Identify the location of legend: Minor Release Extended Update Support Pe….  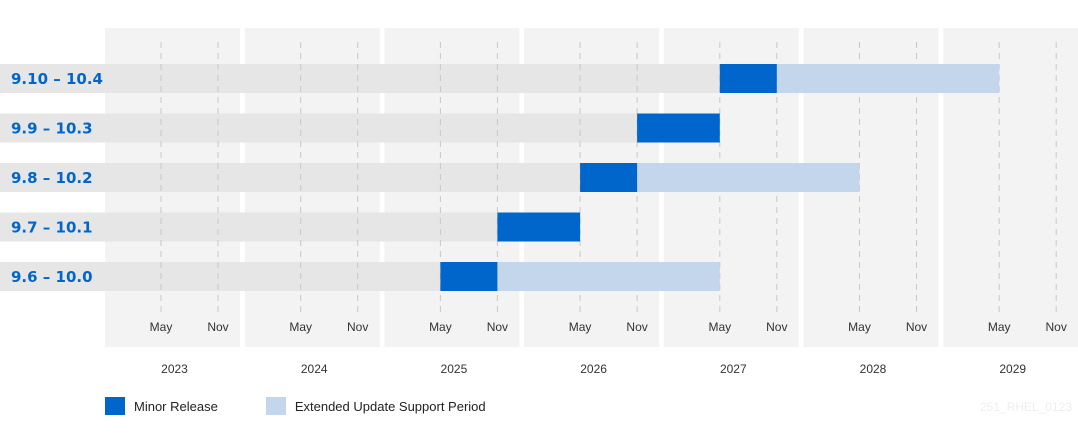
(319, 406).